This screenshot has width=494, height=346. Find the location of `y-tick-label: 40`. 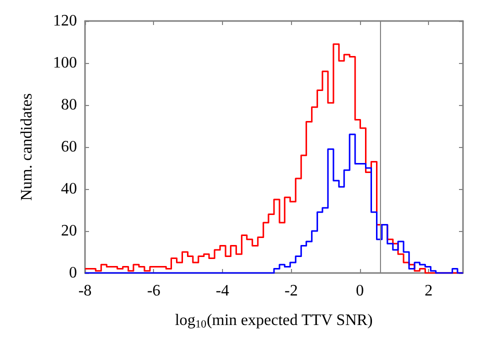

y-tick-label: 40 is located at coordinates (69, 189).